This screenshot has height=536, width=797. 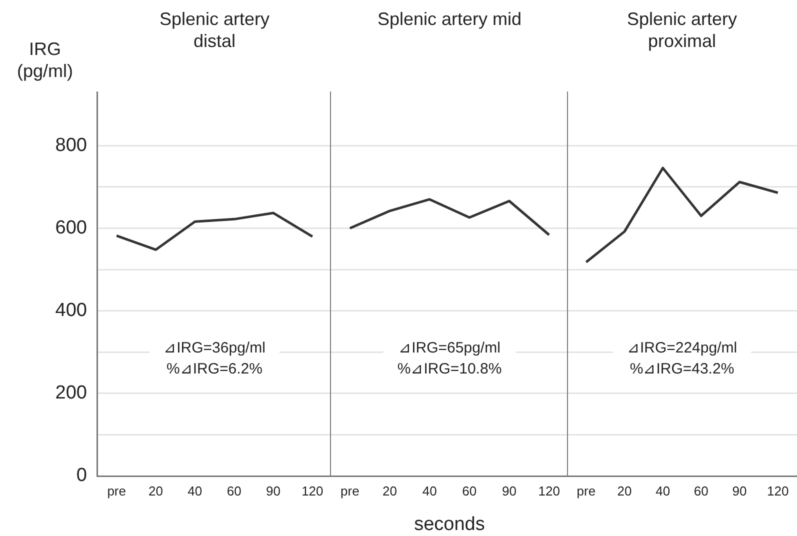 What do you see at coordinates (682, 369) in the screenshot?
I see `annotation: %⊿IRG=43.2%` at bounding box center [682, 369].